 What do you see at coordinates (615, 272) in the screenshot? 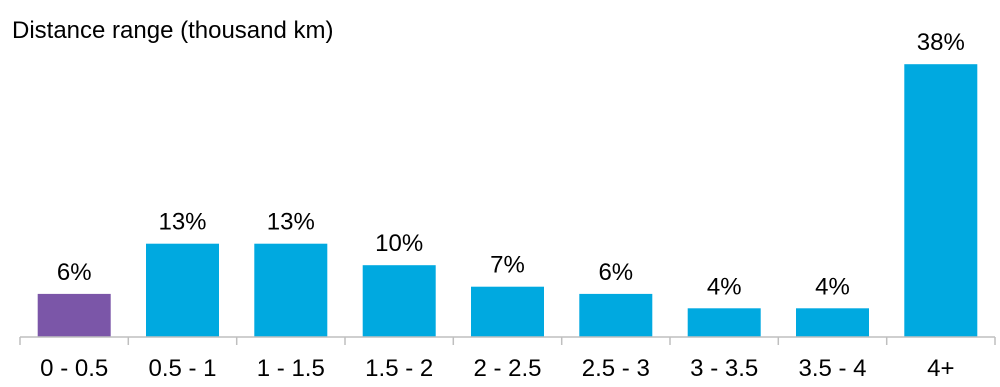
I see `data-label-6: 6%` at bounding box center [615, 272].